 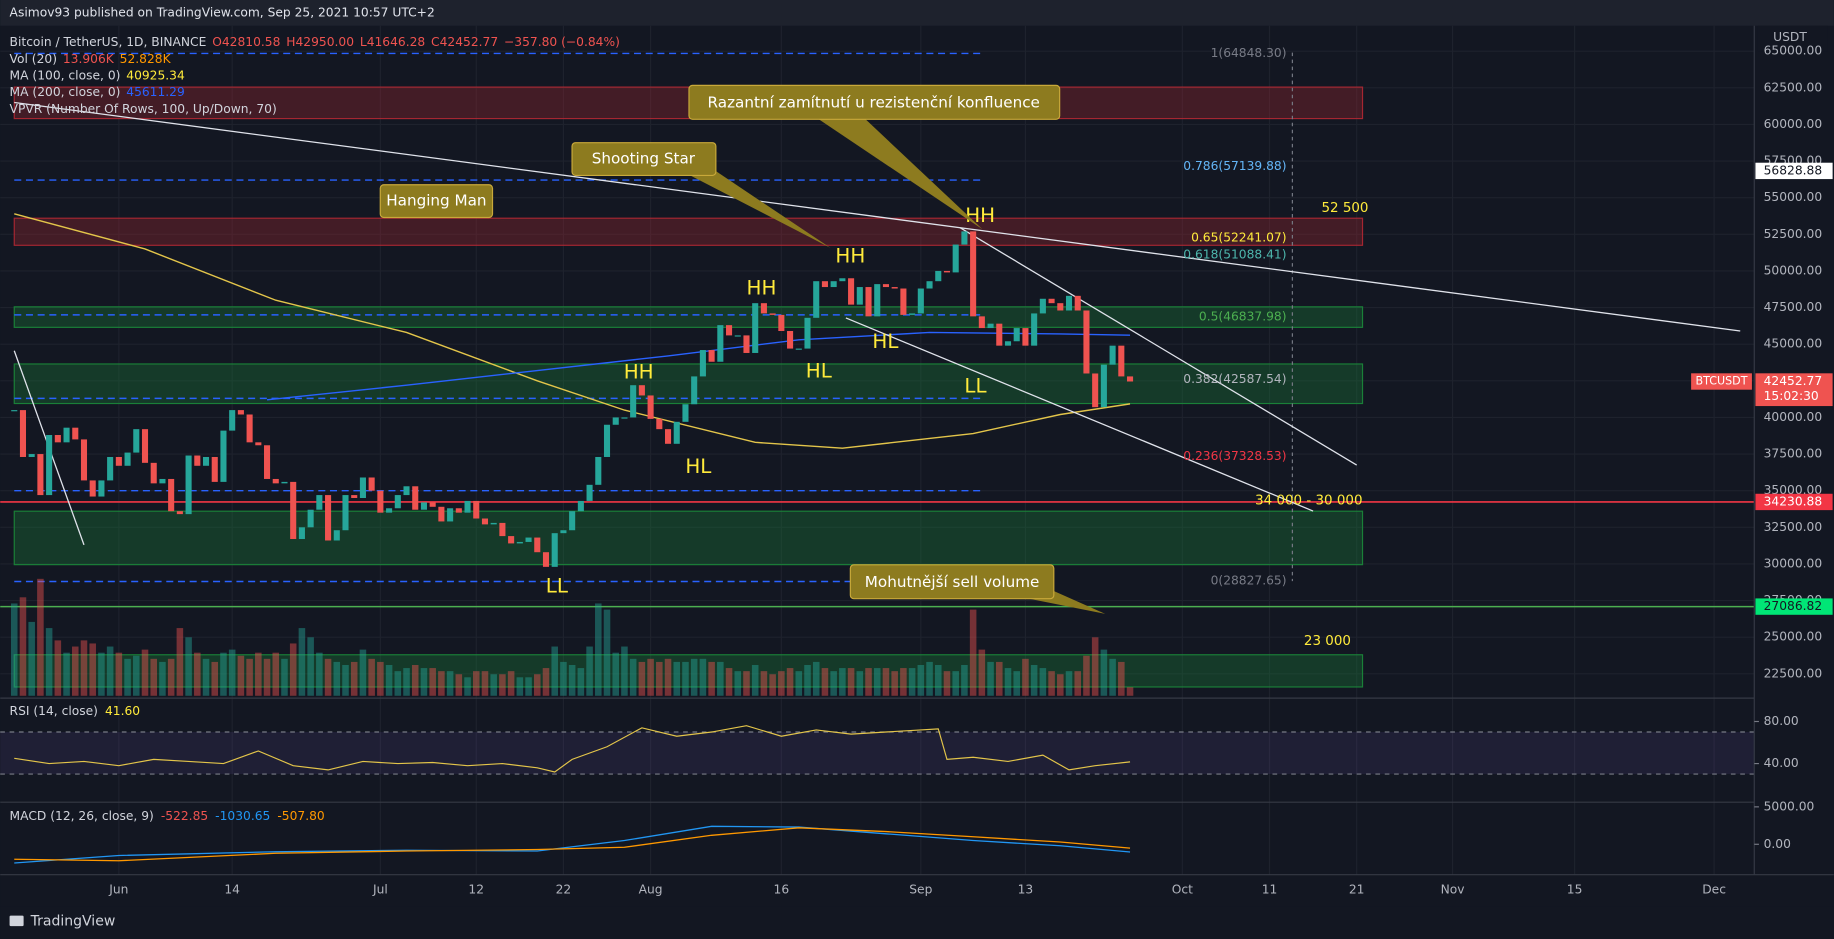 I want to click on callout: Hanging Man, so click(x=563, y=237).